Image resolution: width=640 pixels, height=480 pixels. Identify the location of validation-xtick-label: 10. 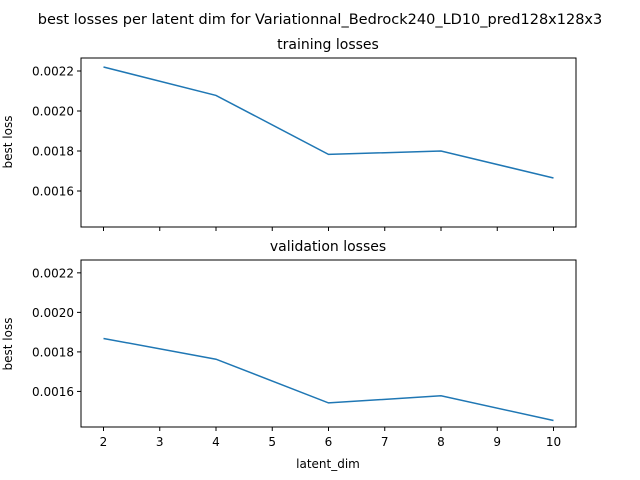
(553, 442).